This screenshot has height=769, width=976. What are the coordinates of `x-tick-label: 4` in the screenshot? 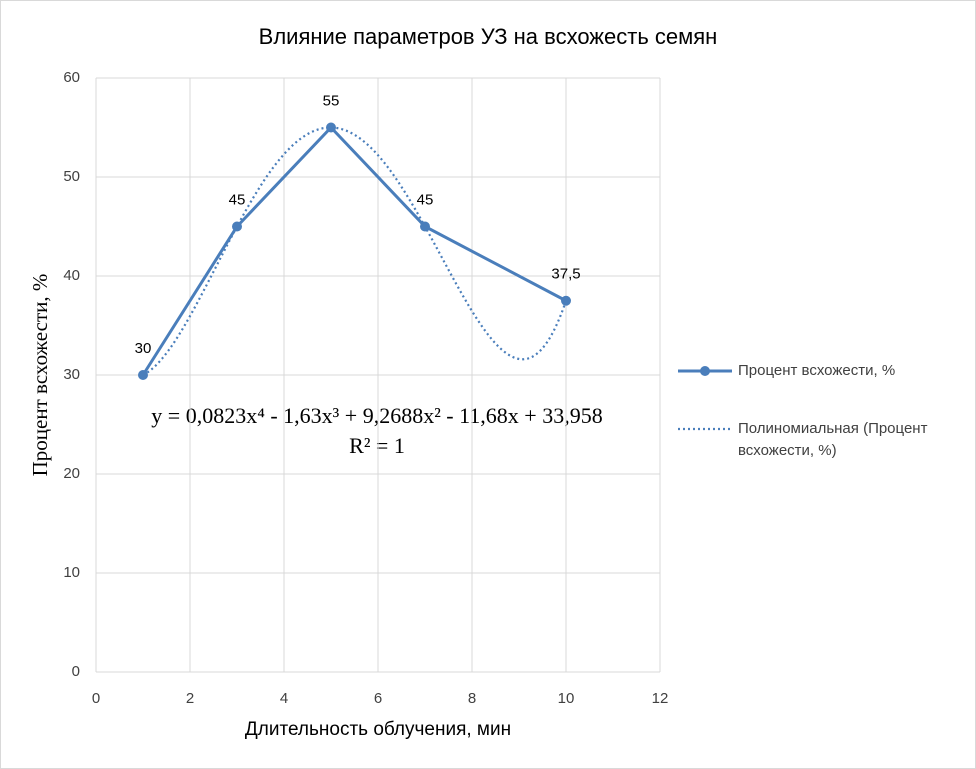 It's located at (284, 698).